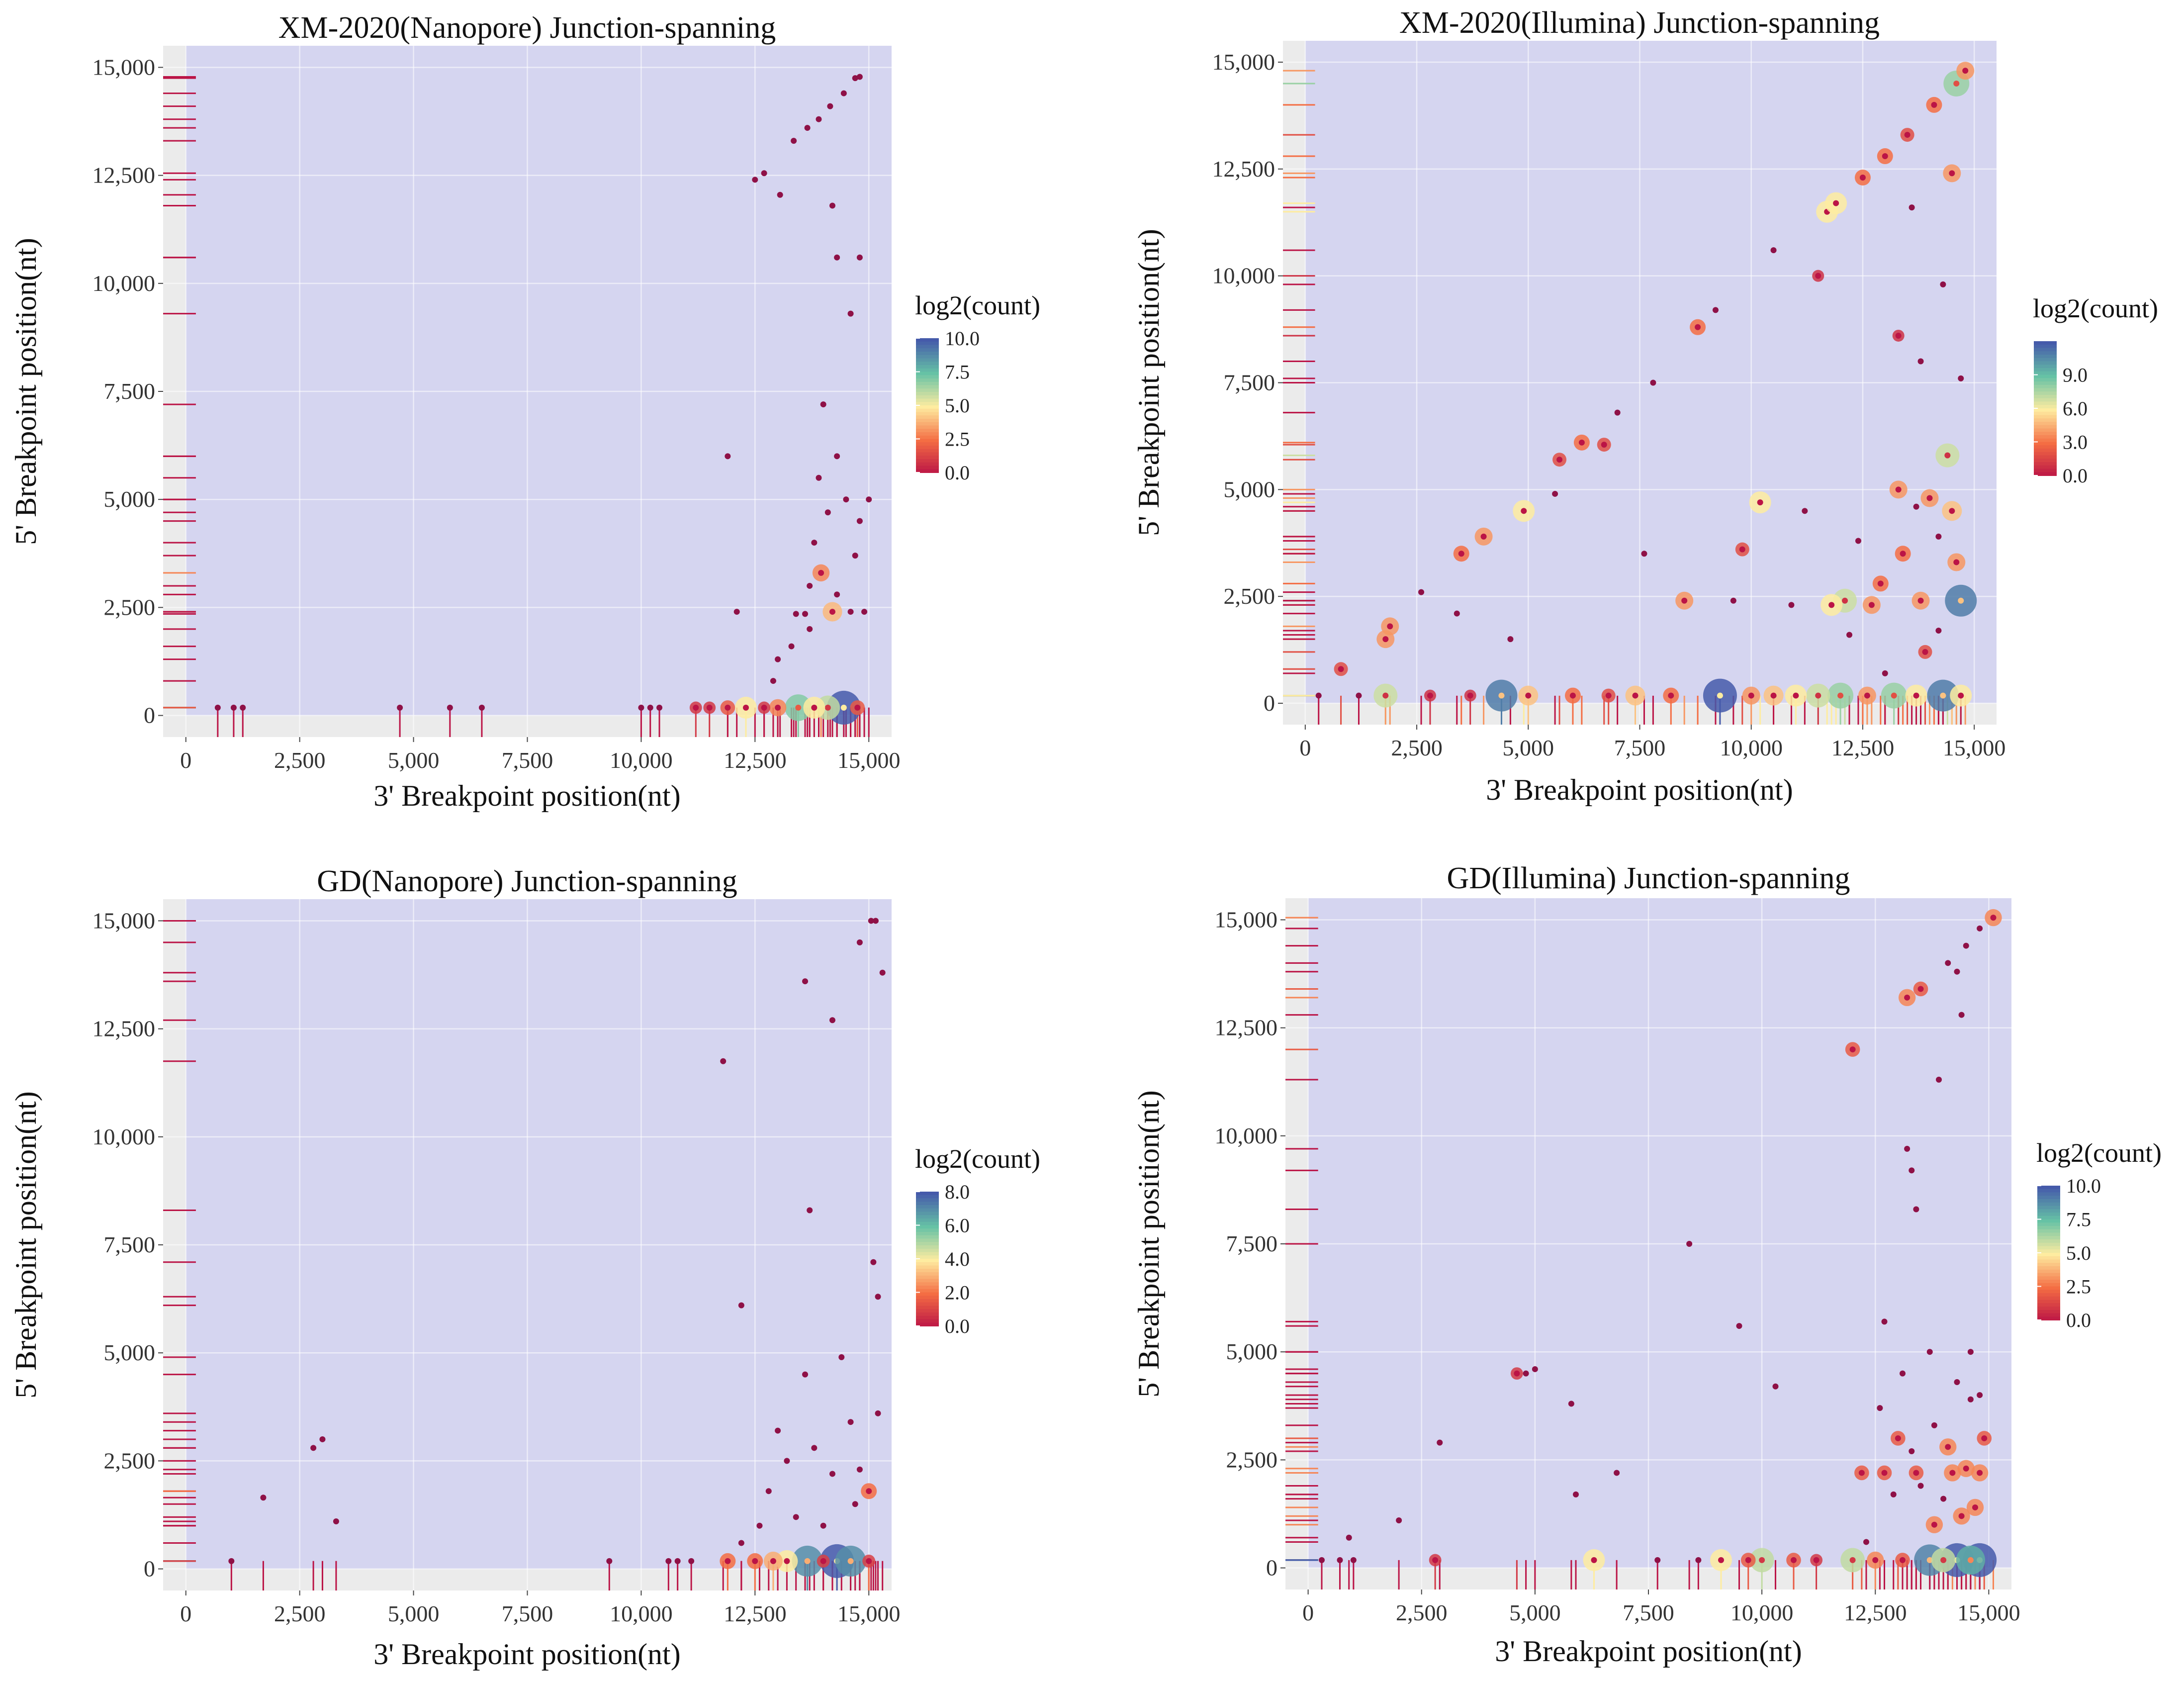  What do you see at coordinates (1988, 1612) in the screenshot?
I see `x-tick-label: 15,000` at bounding box center [1988, 1612].